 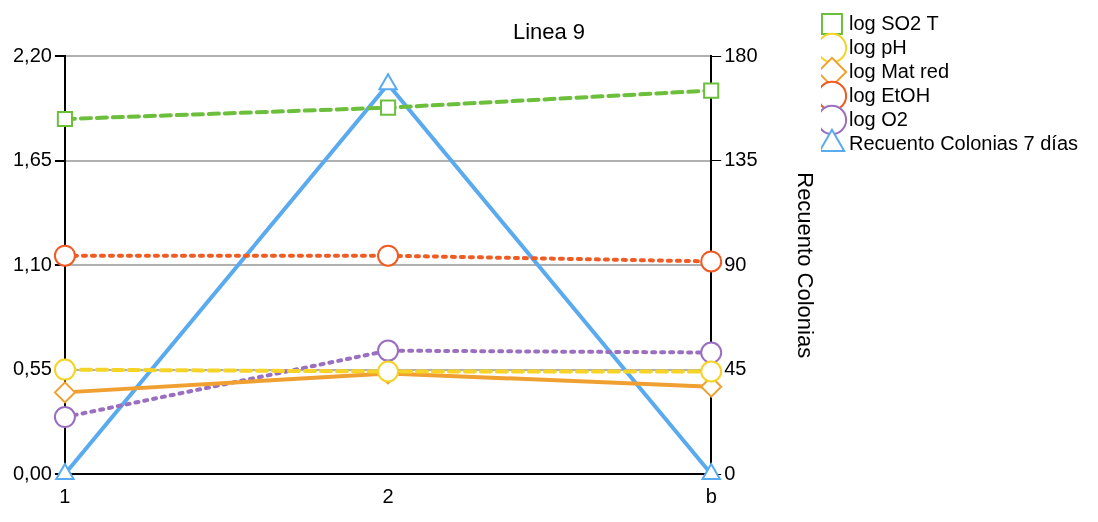 What do you see at coordinates (32, 368) in the screenshot?
I see `y-tick-label: 0,55` at bounding box center [32, 368].